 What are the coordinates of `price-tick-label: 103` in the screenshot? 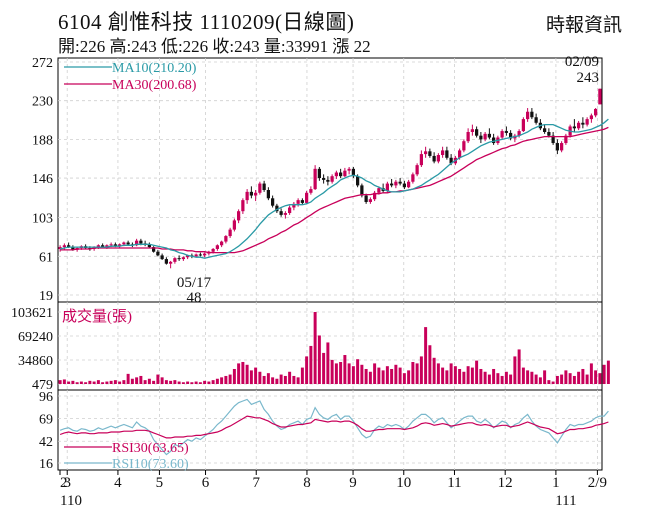 It's located at (42, 219).